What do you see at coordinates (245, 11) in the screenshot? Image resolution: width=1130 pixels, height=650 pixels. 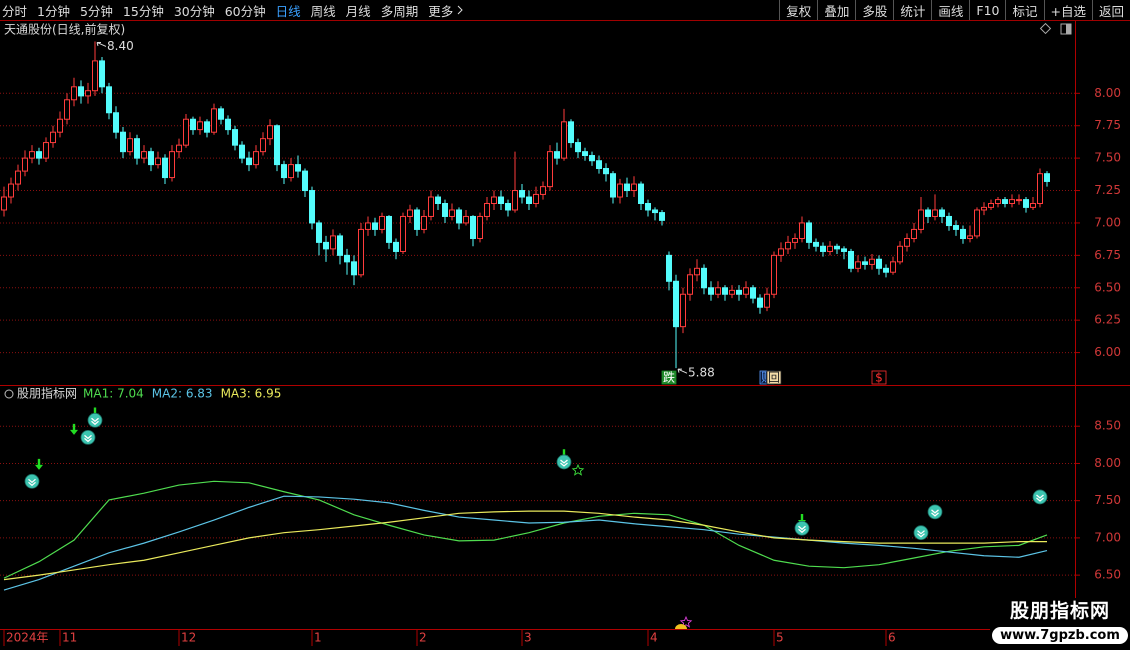 I see `period-tab: 60分钟` at bounding box center [245, 11].